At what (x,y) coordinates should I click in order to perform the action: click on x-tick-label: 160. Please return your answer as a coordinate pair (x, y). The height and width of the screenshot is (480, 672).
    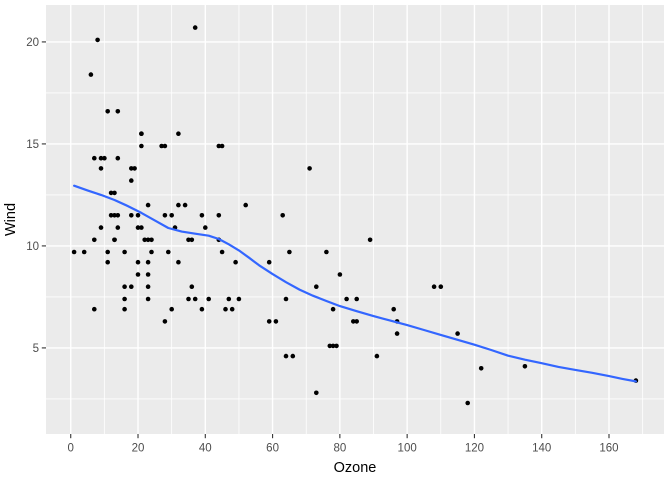
    Looking at the image, I should click on (608, 449).